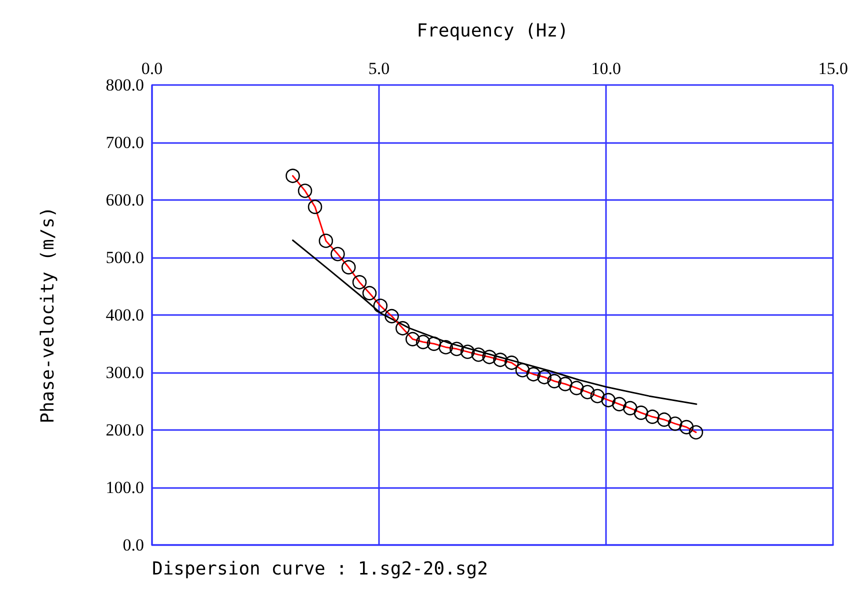 The width and height of the screenshot is (851, 589). What do you see at coordinates (133, 545) in the screenshot?
I see `y-tick-label: 0.0` at bounding box center [133, 545].